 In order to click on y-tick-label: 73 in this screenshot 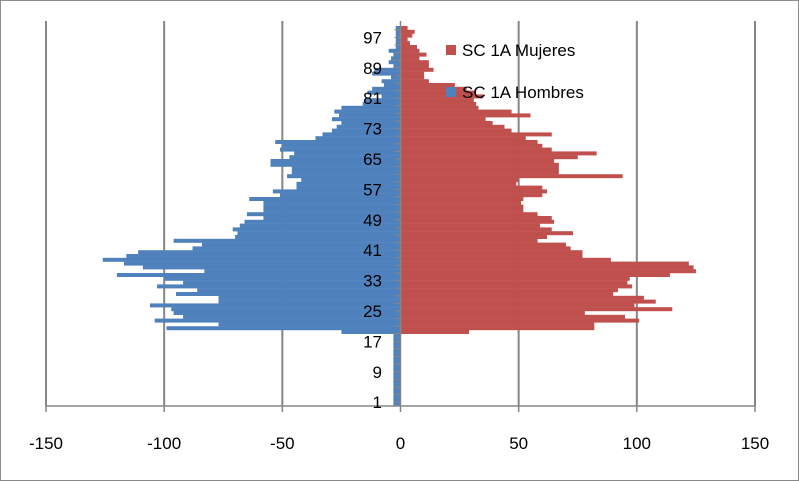, I will do `click(372, 129)`.